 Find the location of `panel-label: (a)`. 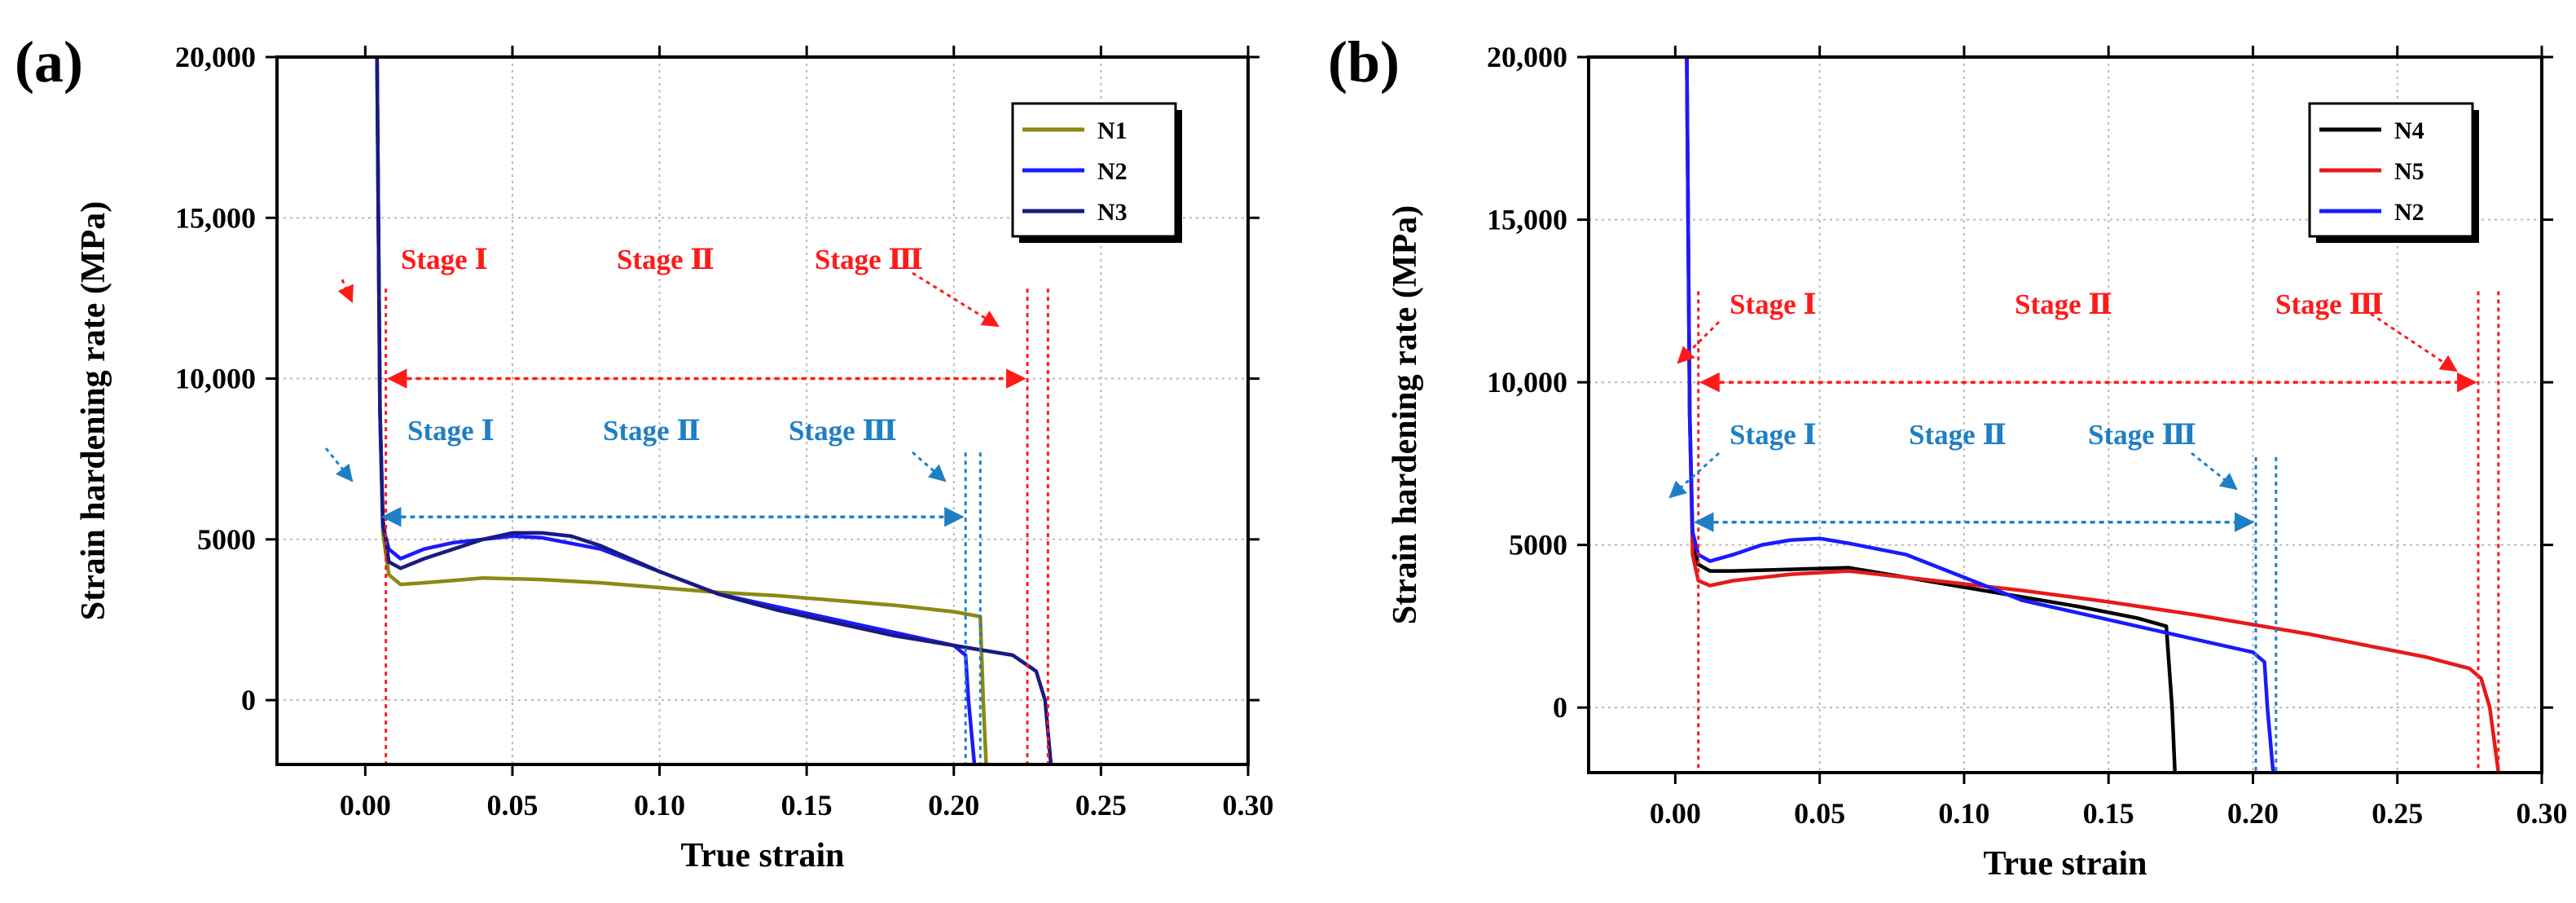

panel-label: (a) is located at coordinates (49, 62).